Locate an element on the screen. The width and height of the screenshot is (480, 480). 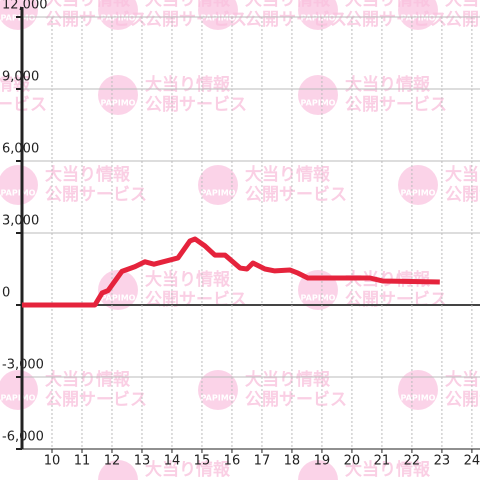
x-tick-label: 19 is located at coordinates (322, 461).